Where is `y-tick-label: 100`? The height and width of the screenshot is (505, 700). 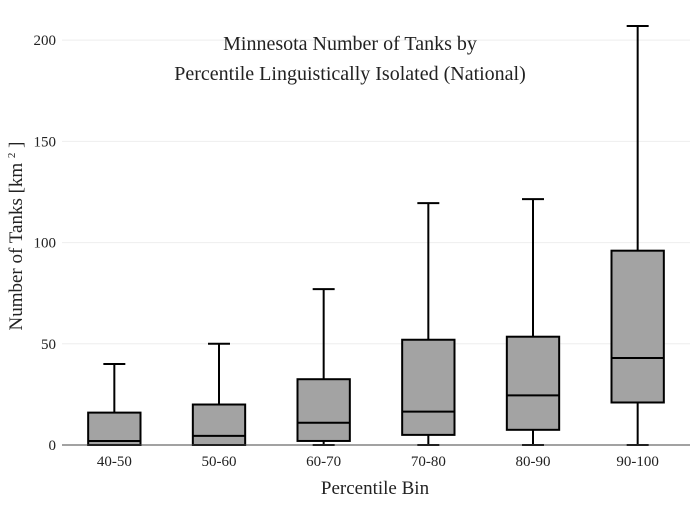
y-tick-label: 100 is located at coordinates (45, 244).